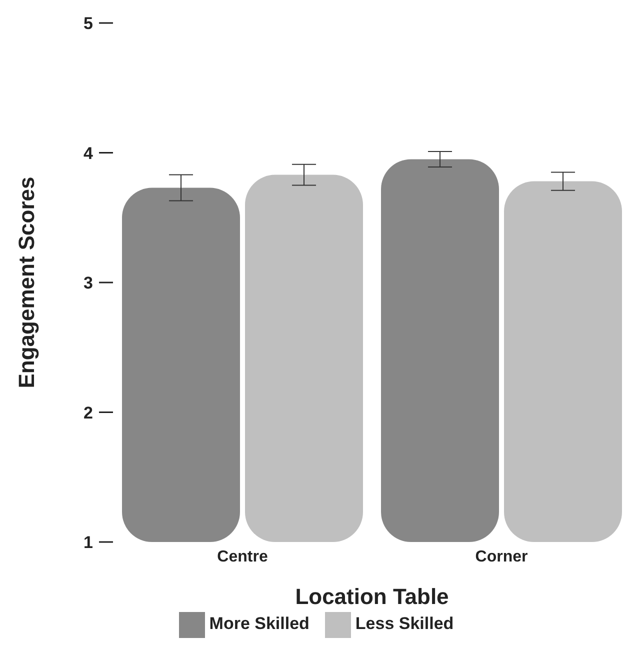 The image size is (639, 653). What do you see at coordinates (88, 24) in the screenshot?
I see `y-tick-label: 5` at bounding box center [88, 24].